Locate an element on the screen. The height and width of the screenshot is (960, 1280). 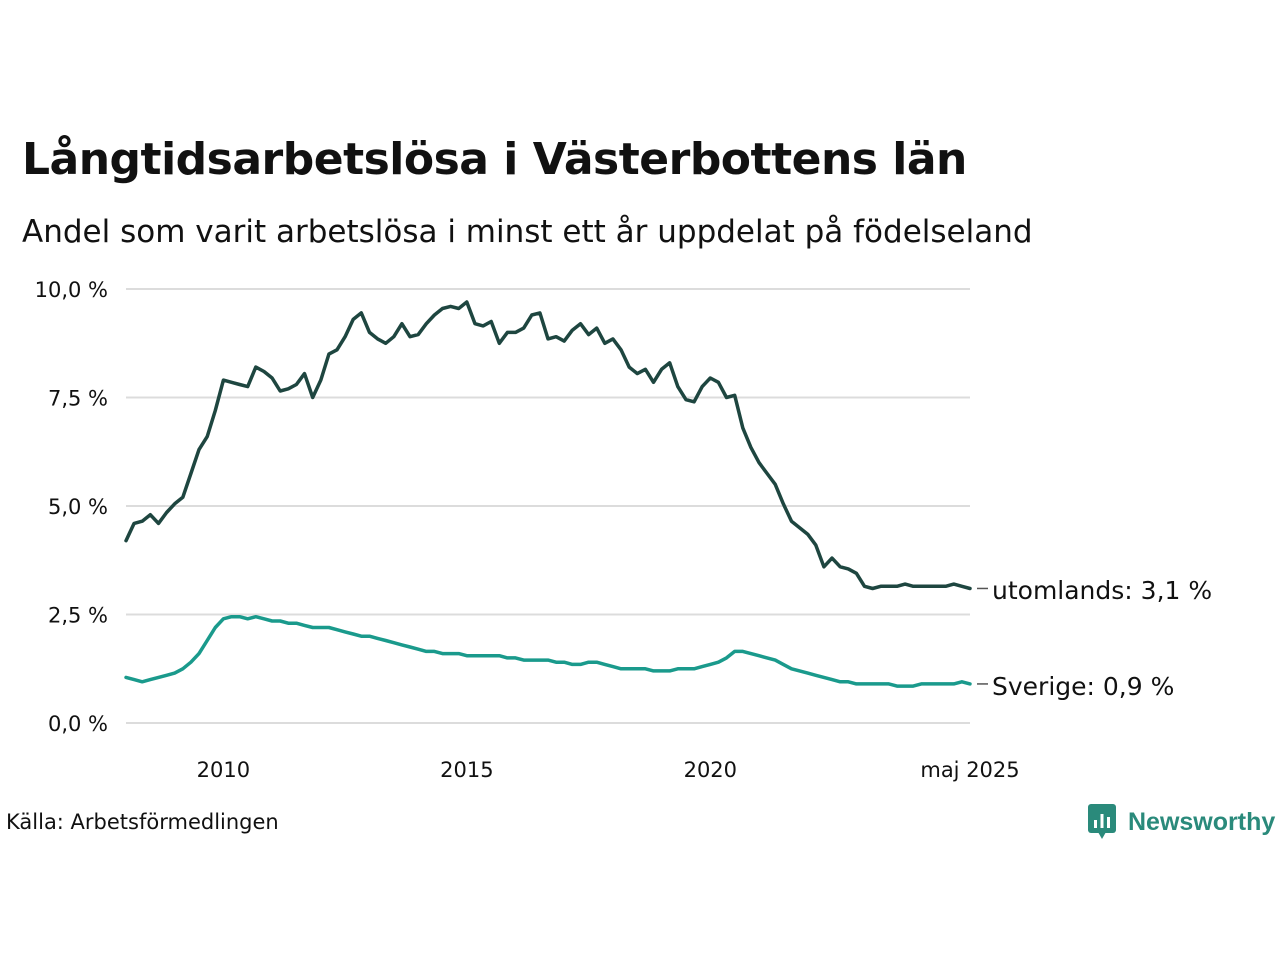
y-tick-label: 7,5 % is located at coordinates (78, 399).